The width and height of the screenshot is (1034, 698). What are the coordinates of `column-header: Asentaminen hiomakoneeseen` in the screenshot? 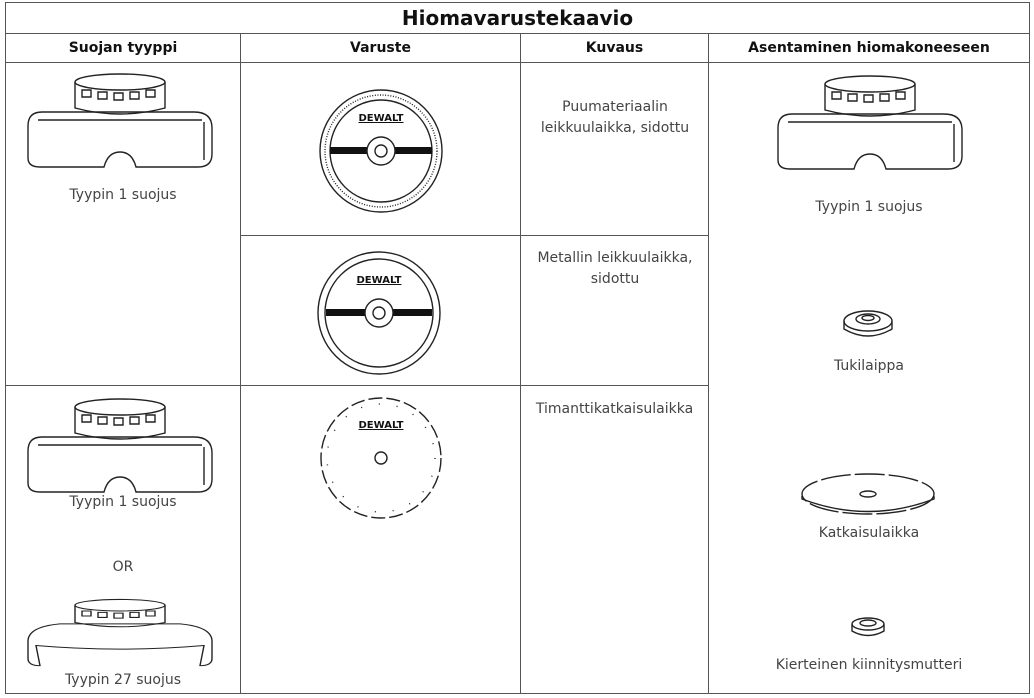 It's located at (869, 48).